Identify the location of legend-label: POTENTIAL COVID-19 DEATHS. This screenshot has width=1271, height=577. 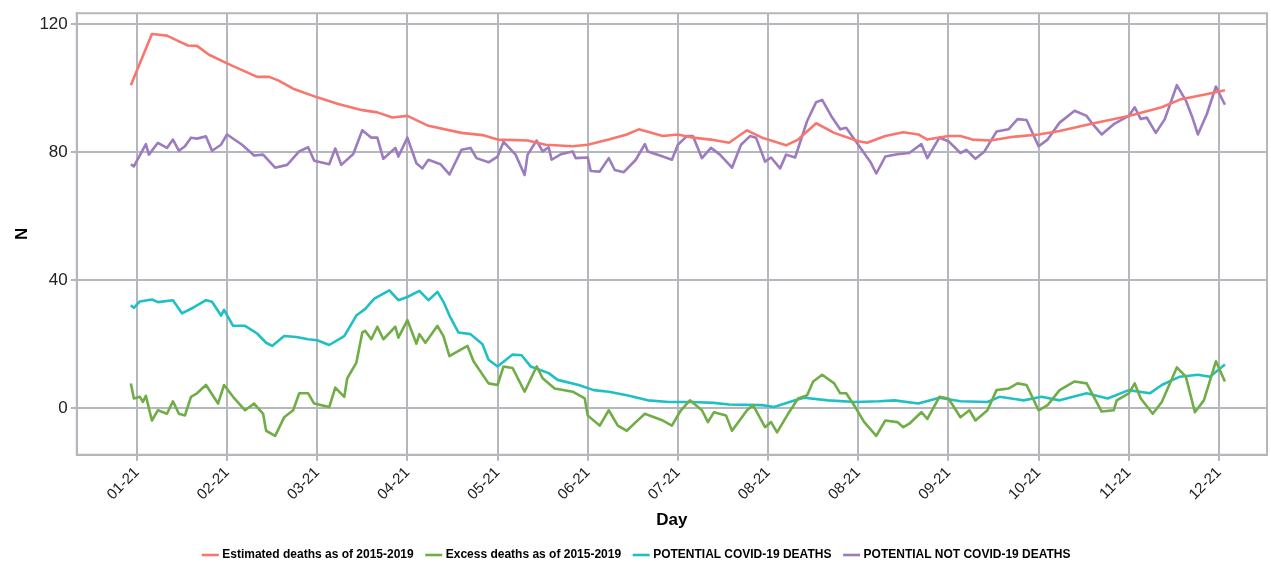
(742, 554).